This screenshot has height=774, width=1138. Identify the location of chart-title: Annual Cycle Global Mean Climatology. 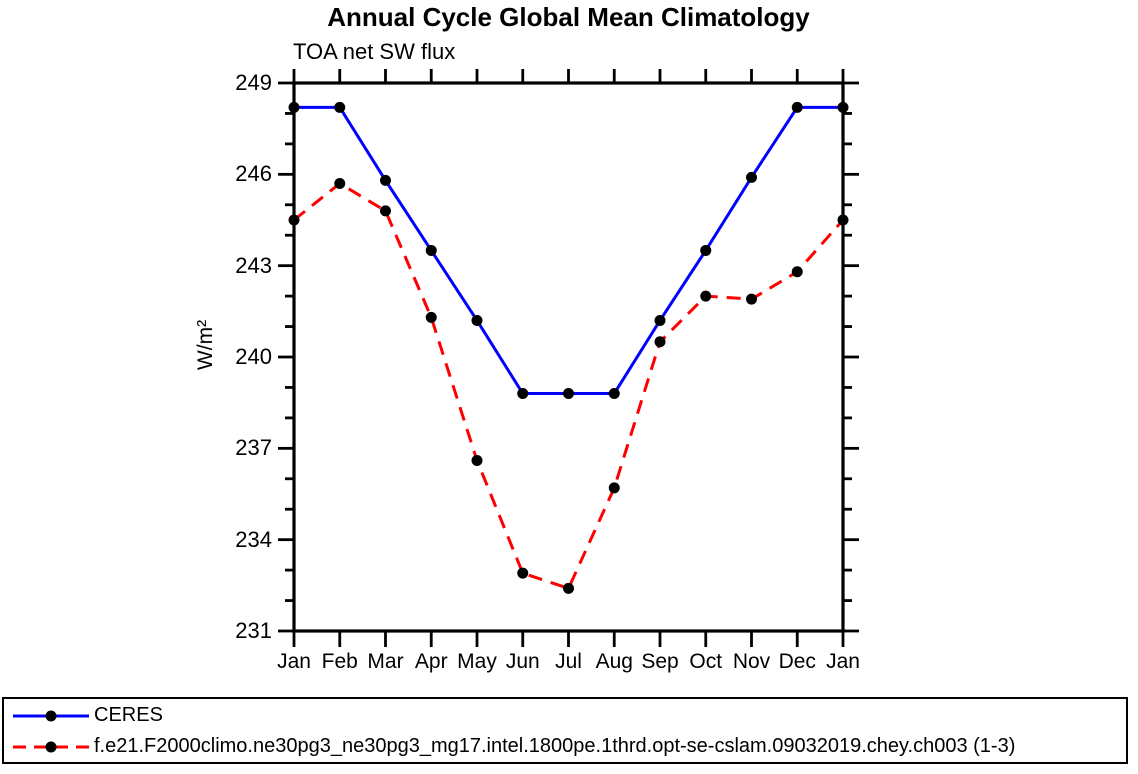
(568, 17).